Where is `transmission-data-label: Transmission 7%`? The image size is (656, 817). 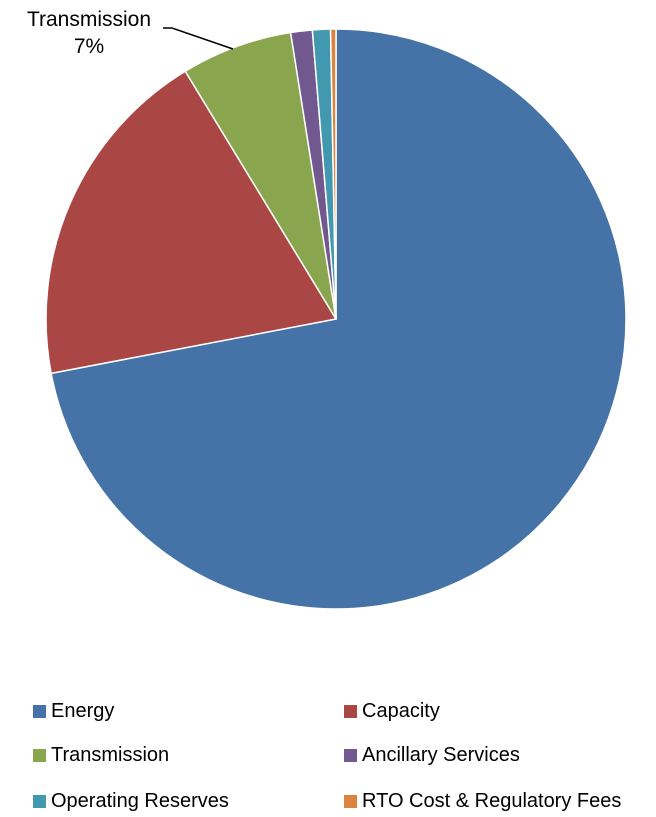
transmission-data-label: Transmission 7% is located at coordinates (89, 33).